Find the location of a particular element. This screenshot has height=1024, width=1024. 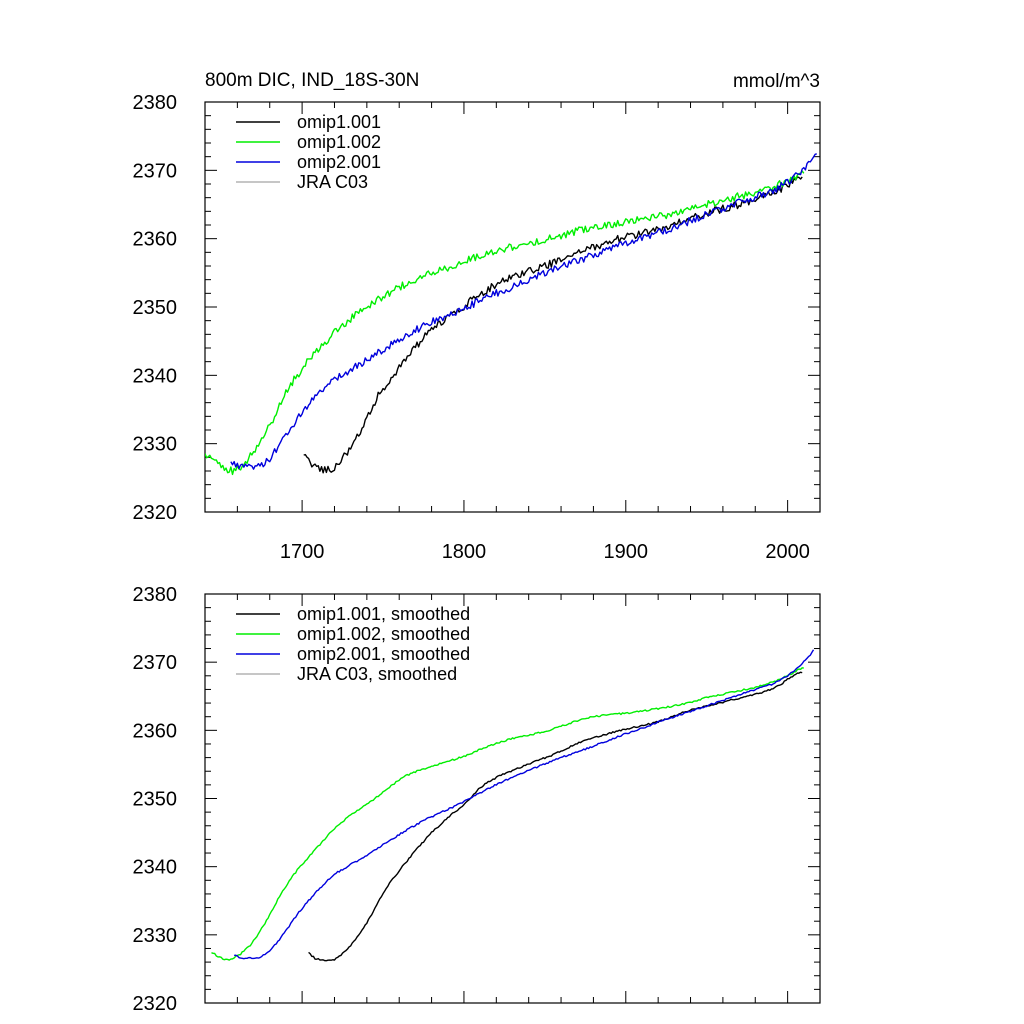

legend-entry: omip1.001, smoothed is located at coordinates (383, 614).